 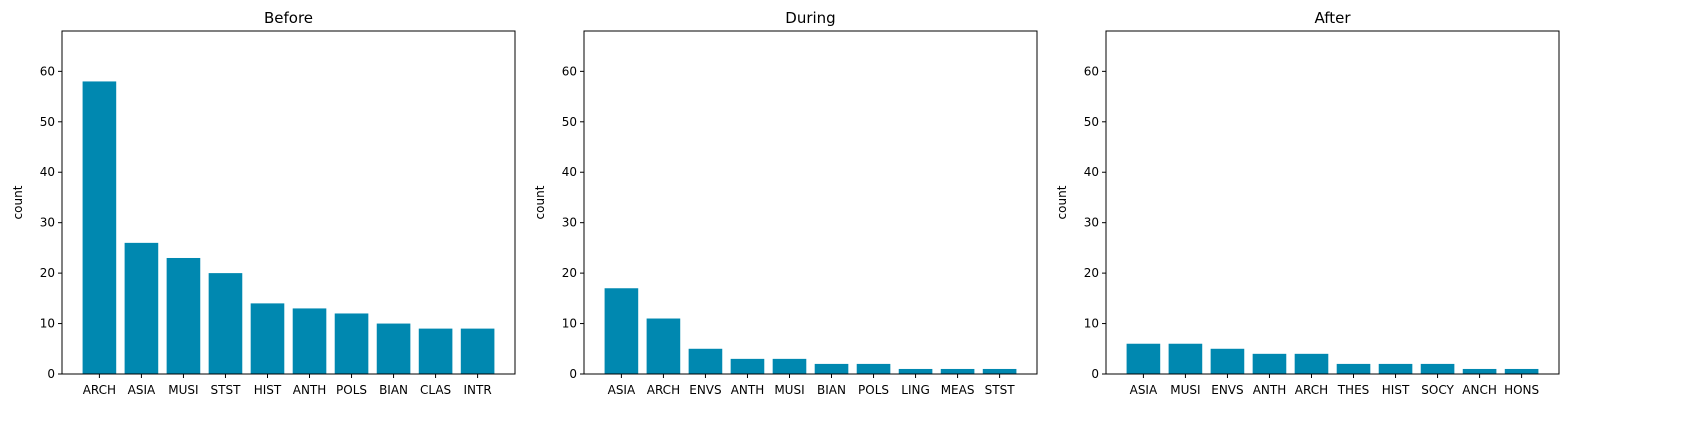 What do you see at coordinates (810, 18) in the screenshot?
I see `chart-title: During` at bounding box center [810, 18].